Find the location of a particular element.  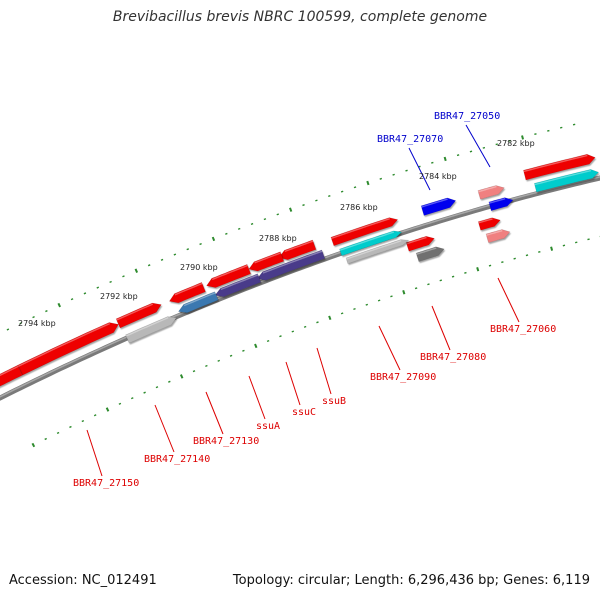

kbp-label: 2784 kbp is located at coordinates (438, 176).